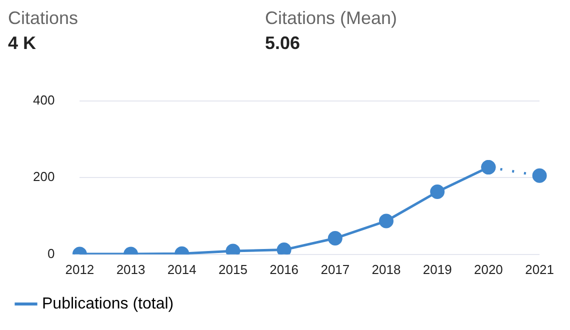 The width and height of the screenshot is (570, 330). I want to click on legend-label: Publications (total), so click(108, 303).